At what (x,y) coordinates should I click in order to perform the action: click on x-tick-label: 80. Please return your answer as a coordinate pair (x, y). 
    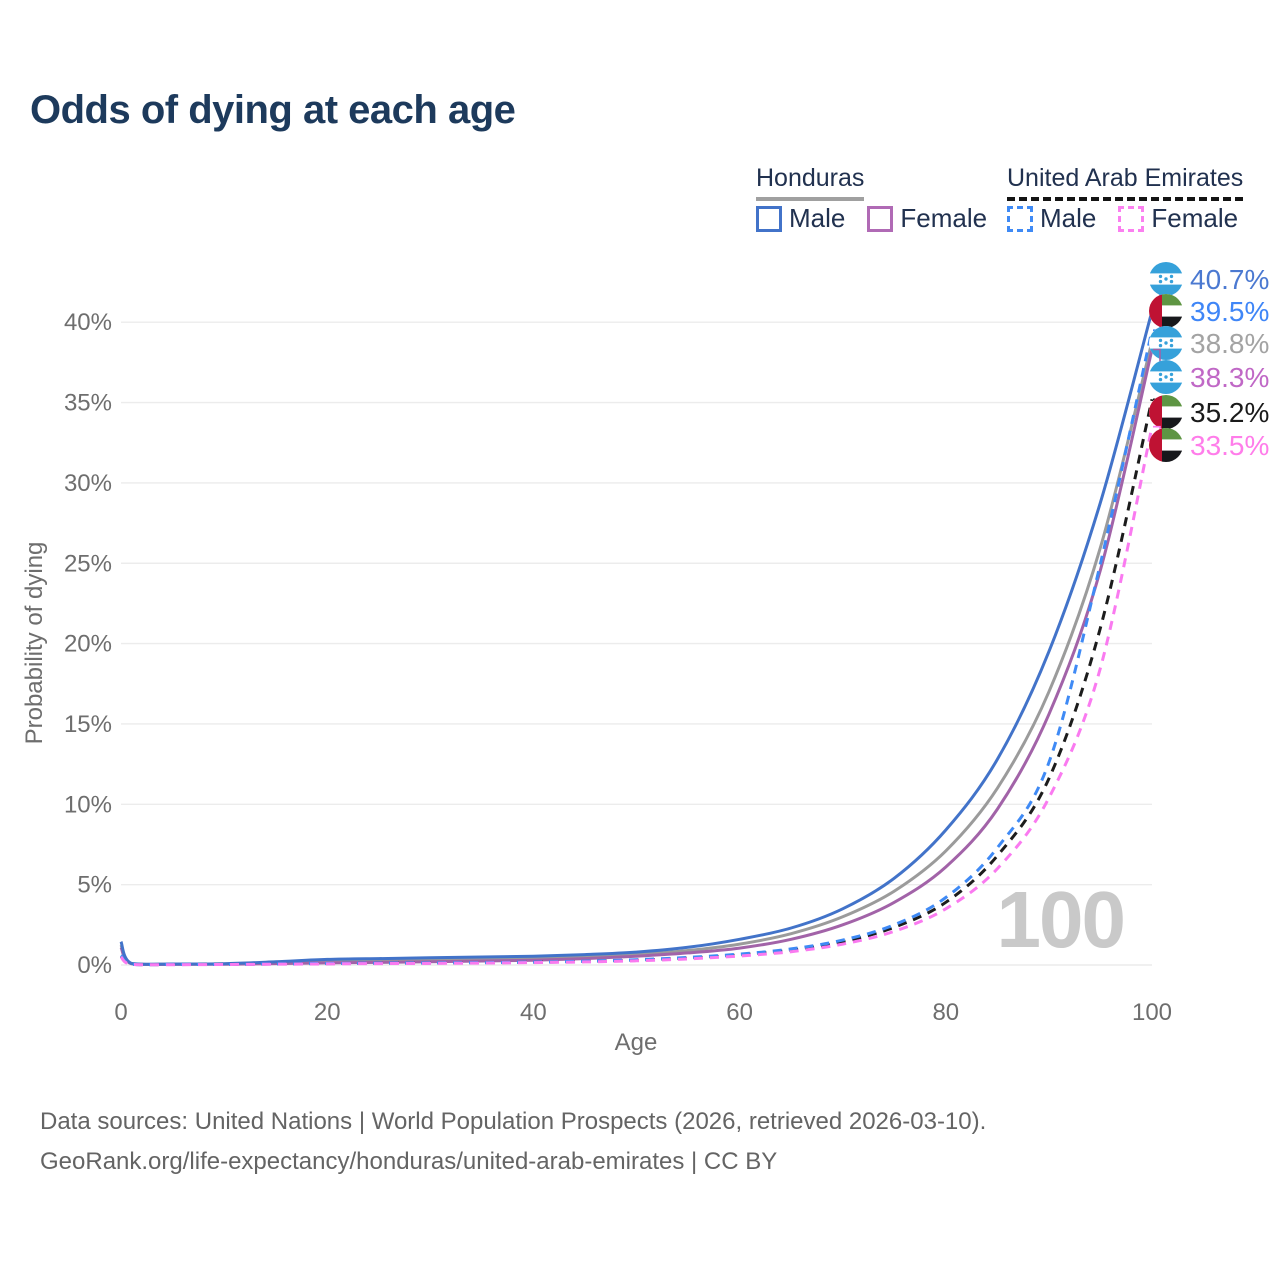
    Looking at the image, I should click on (945, 1012).